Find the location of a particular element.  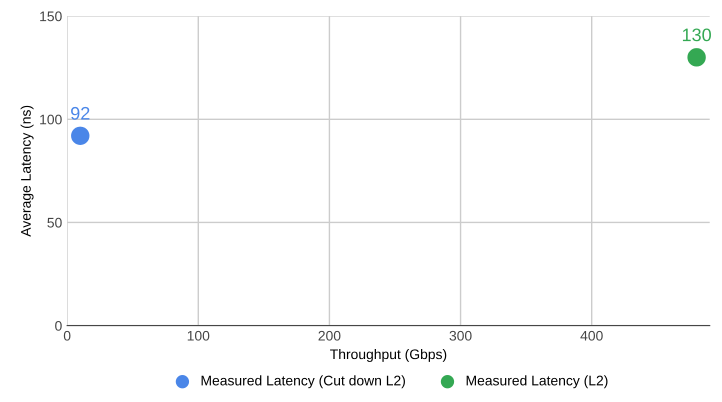

legend-label: Measured Latency (L2) is located at coordinates (537, 381).